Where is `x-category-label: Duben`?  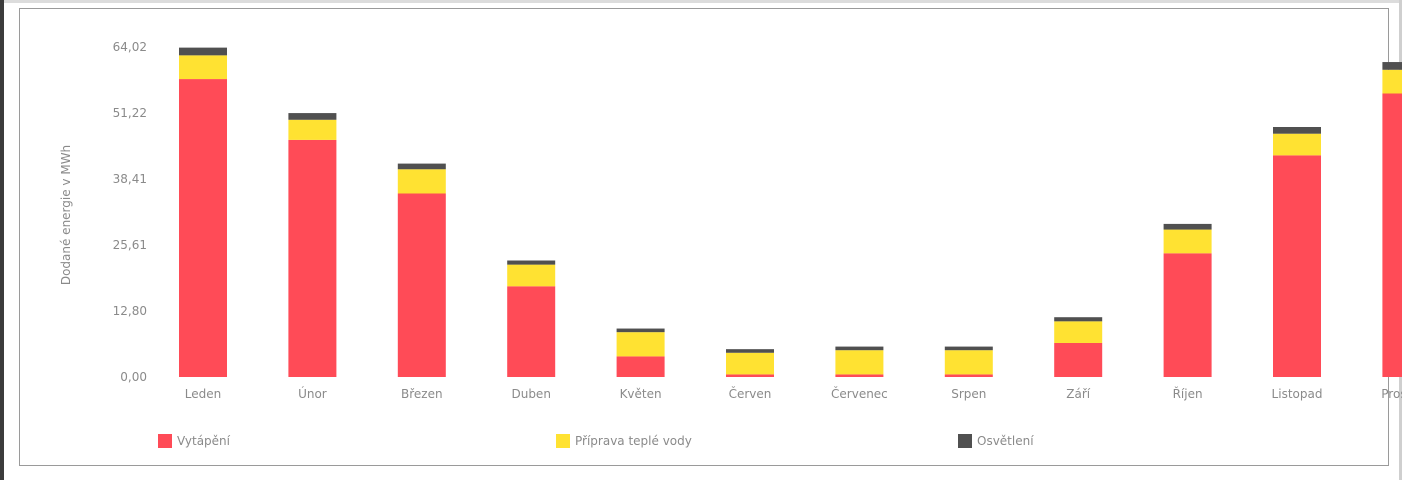 x-category-label: Duben is located at coordinates (530, 394).